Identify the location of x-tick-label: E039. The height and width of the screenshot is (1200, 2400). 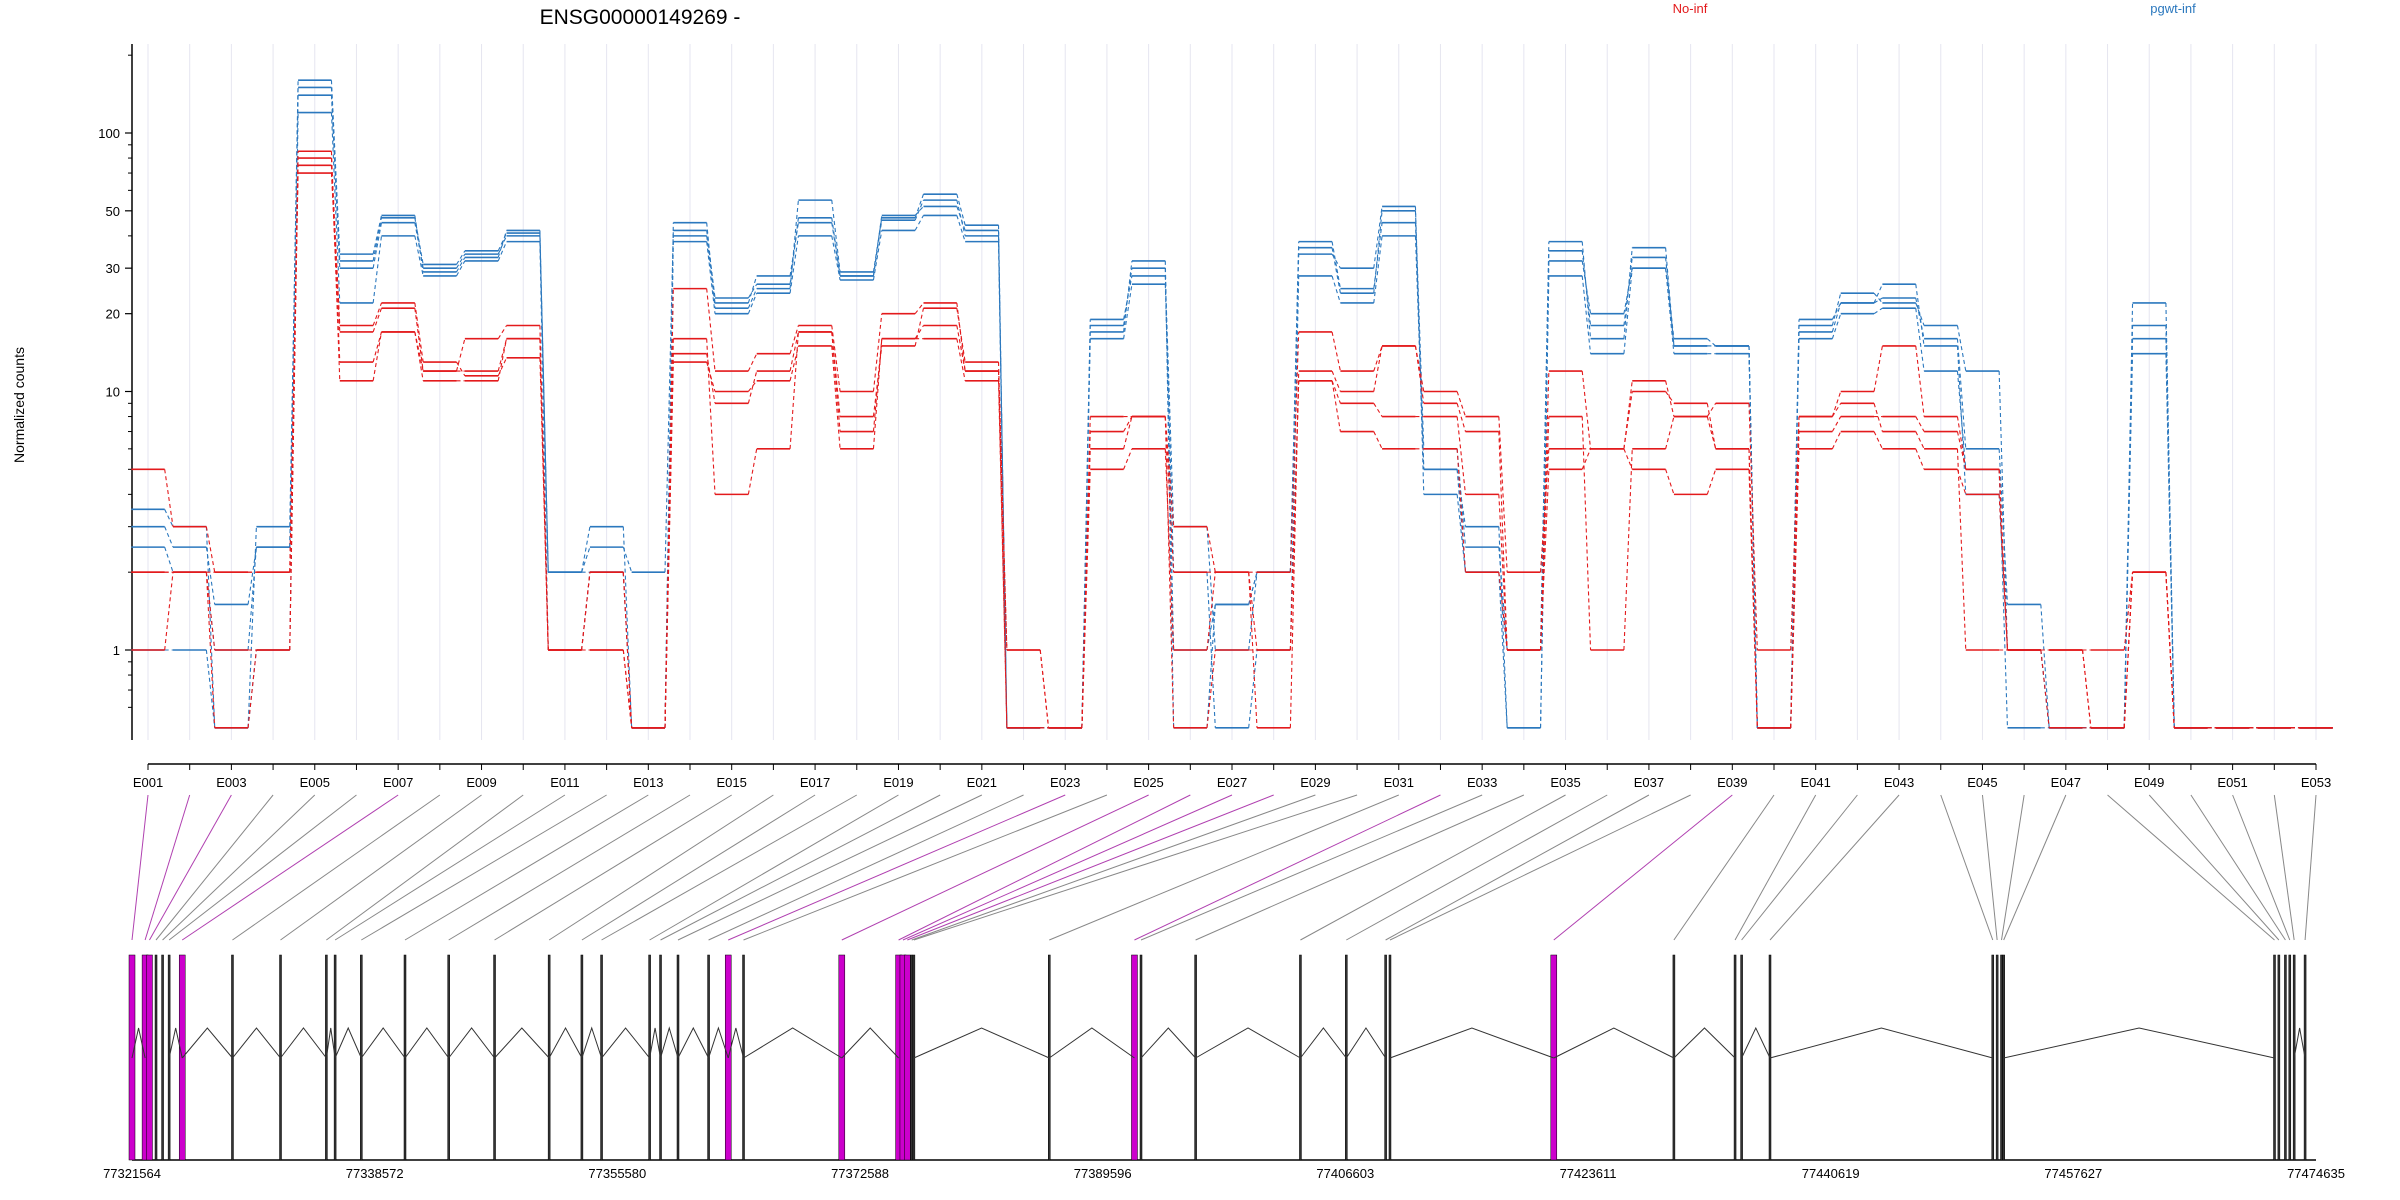
(1732, 782).